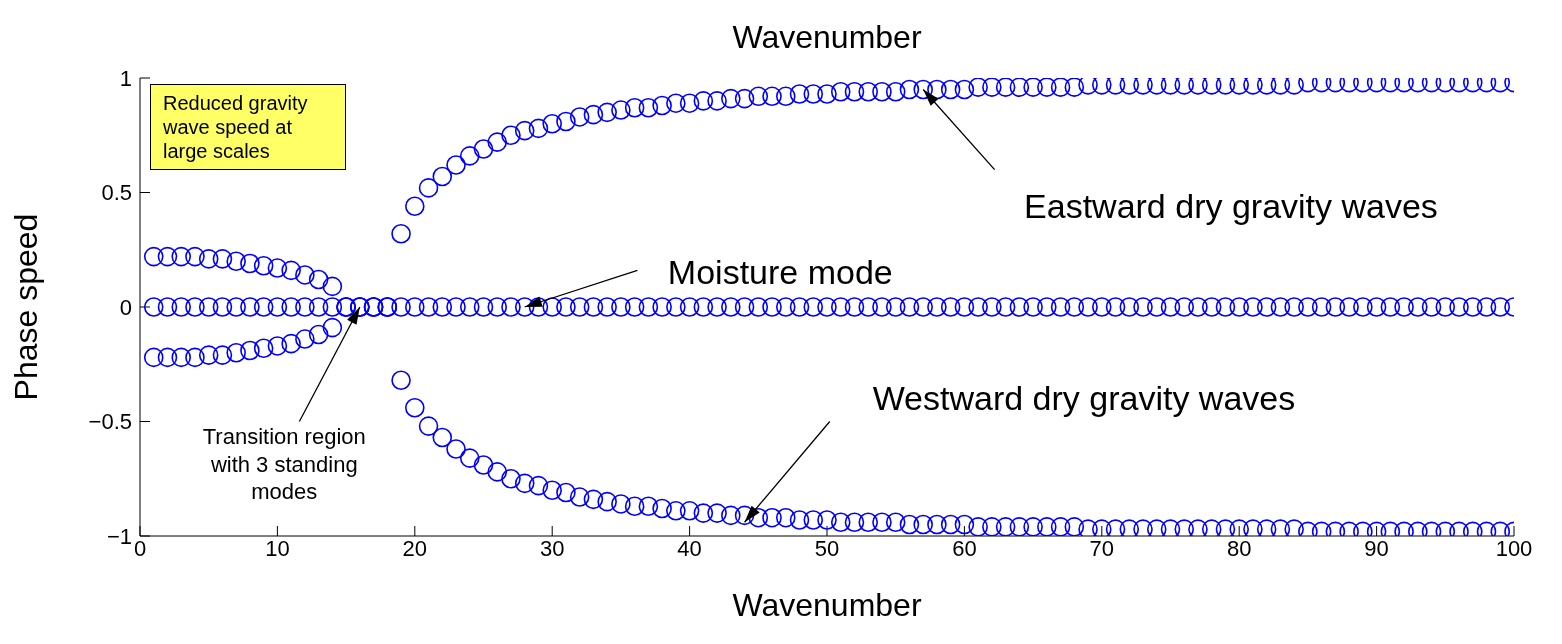 The height and width of the screenshot is (644, 1562). What do you see at coordinates (415, 548) in the screenshot?
I see `x-tick-label: 20` at bounding box center [415, 548].